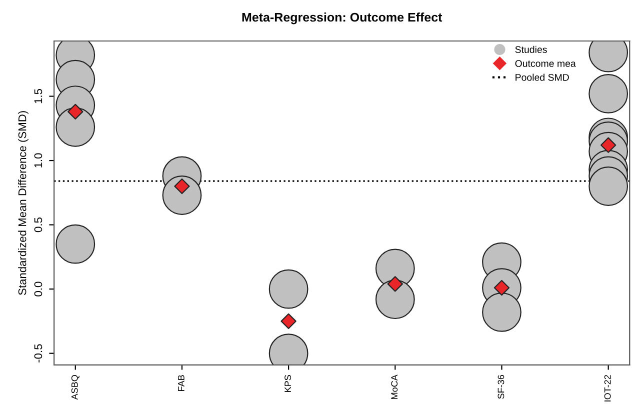 This screenshot has width=636, height=410. What do you see at coordinates (501, 387) in the screenshot?
I see `x-tick-label: SF-36` at bounding box center [501, 387].